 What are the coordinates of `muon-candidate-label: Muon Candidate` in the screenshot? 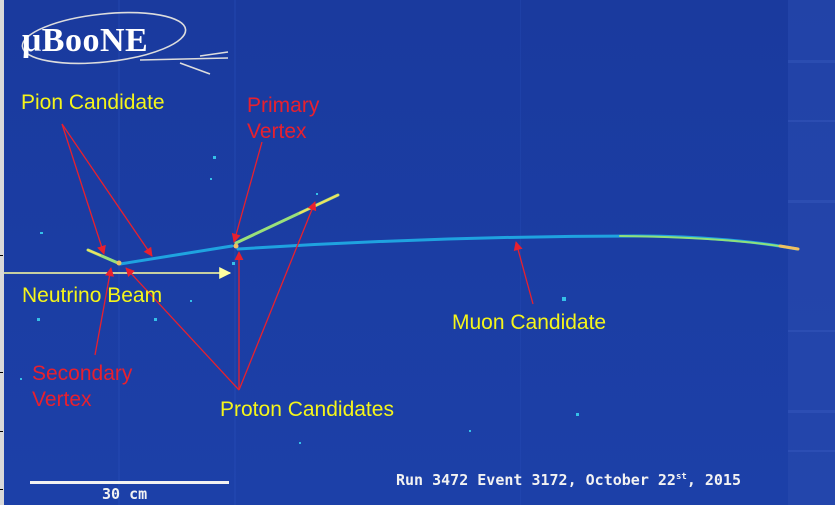 It's located at (529, 322).